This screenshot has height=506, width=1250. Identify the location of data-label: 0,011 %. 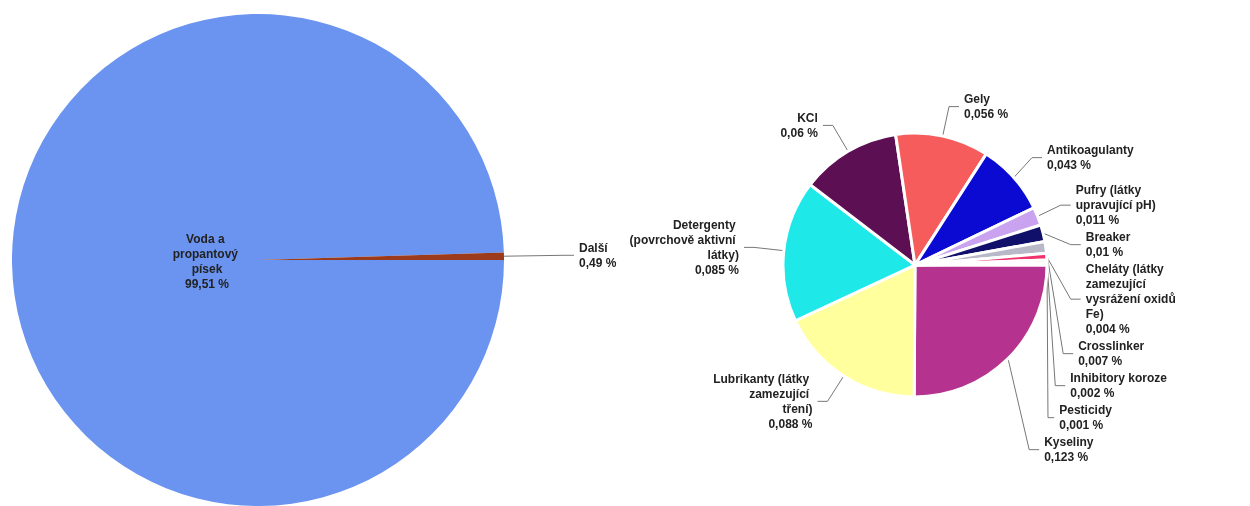
(1097, 220).